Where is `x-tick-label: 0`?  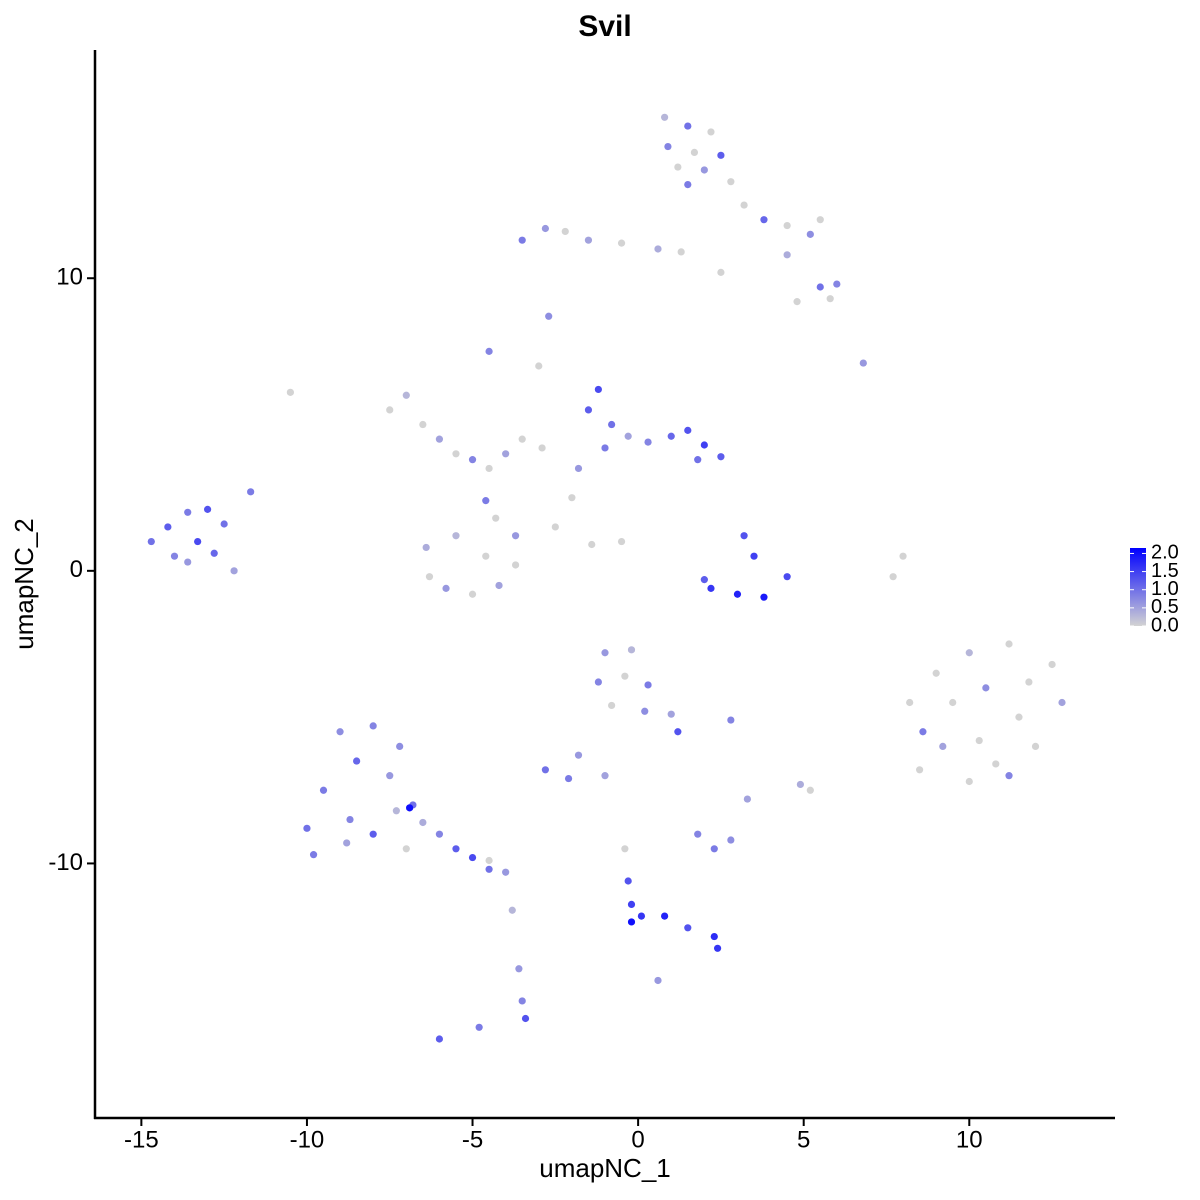 x-tick-label: 0 is located at coordinates (637, 1139).